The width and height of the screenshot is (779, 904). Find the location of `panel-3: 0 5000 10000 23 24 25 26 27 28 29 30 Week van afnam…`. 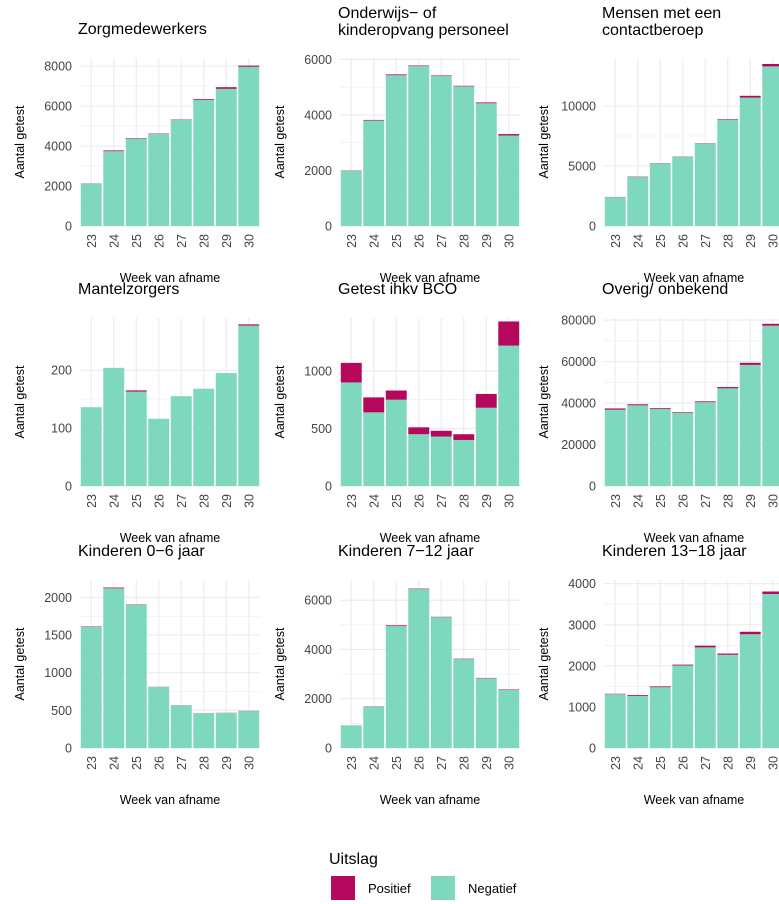

panel-3: 0 5000 10000 23 24 25 26 27 28 29 30 Week van afnam… is located at coordinates (658, 145).